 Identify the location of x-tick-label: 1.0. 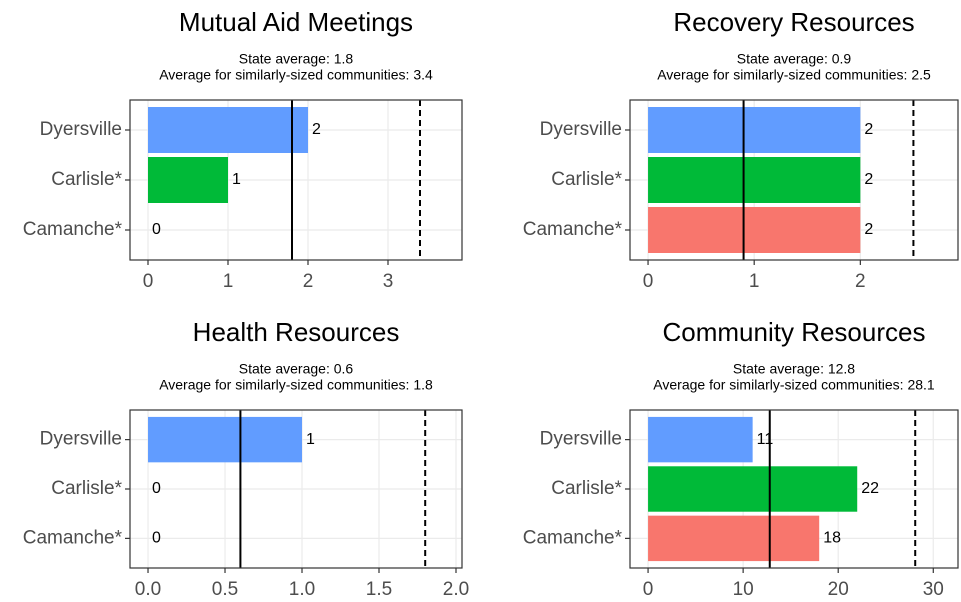
(302, 589).